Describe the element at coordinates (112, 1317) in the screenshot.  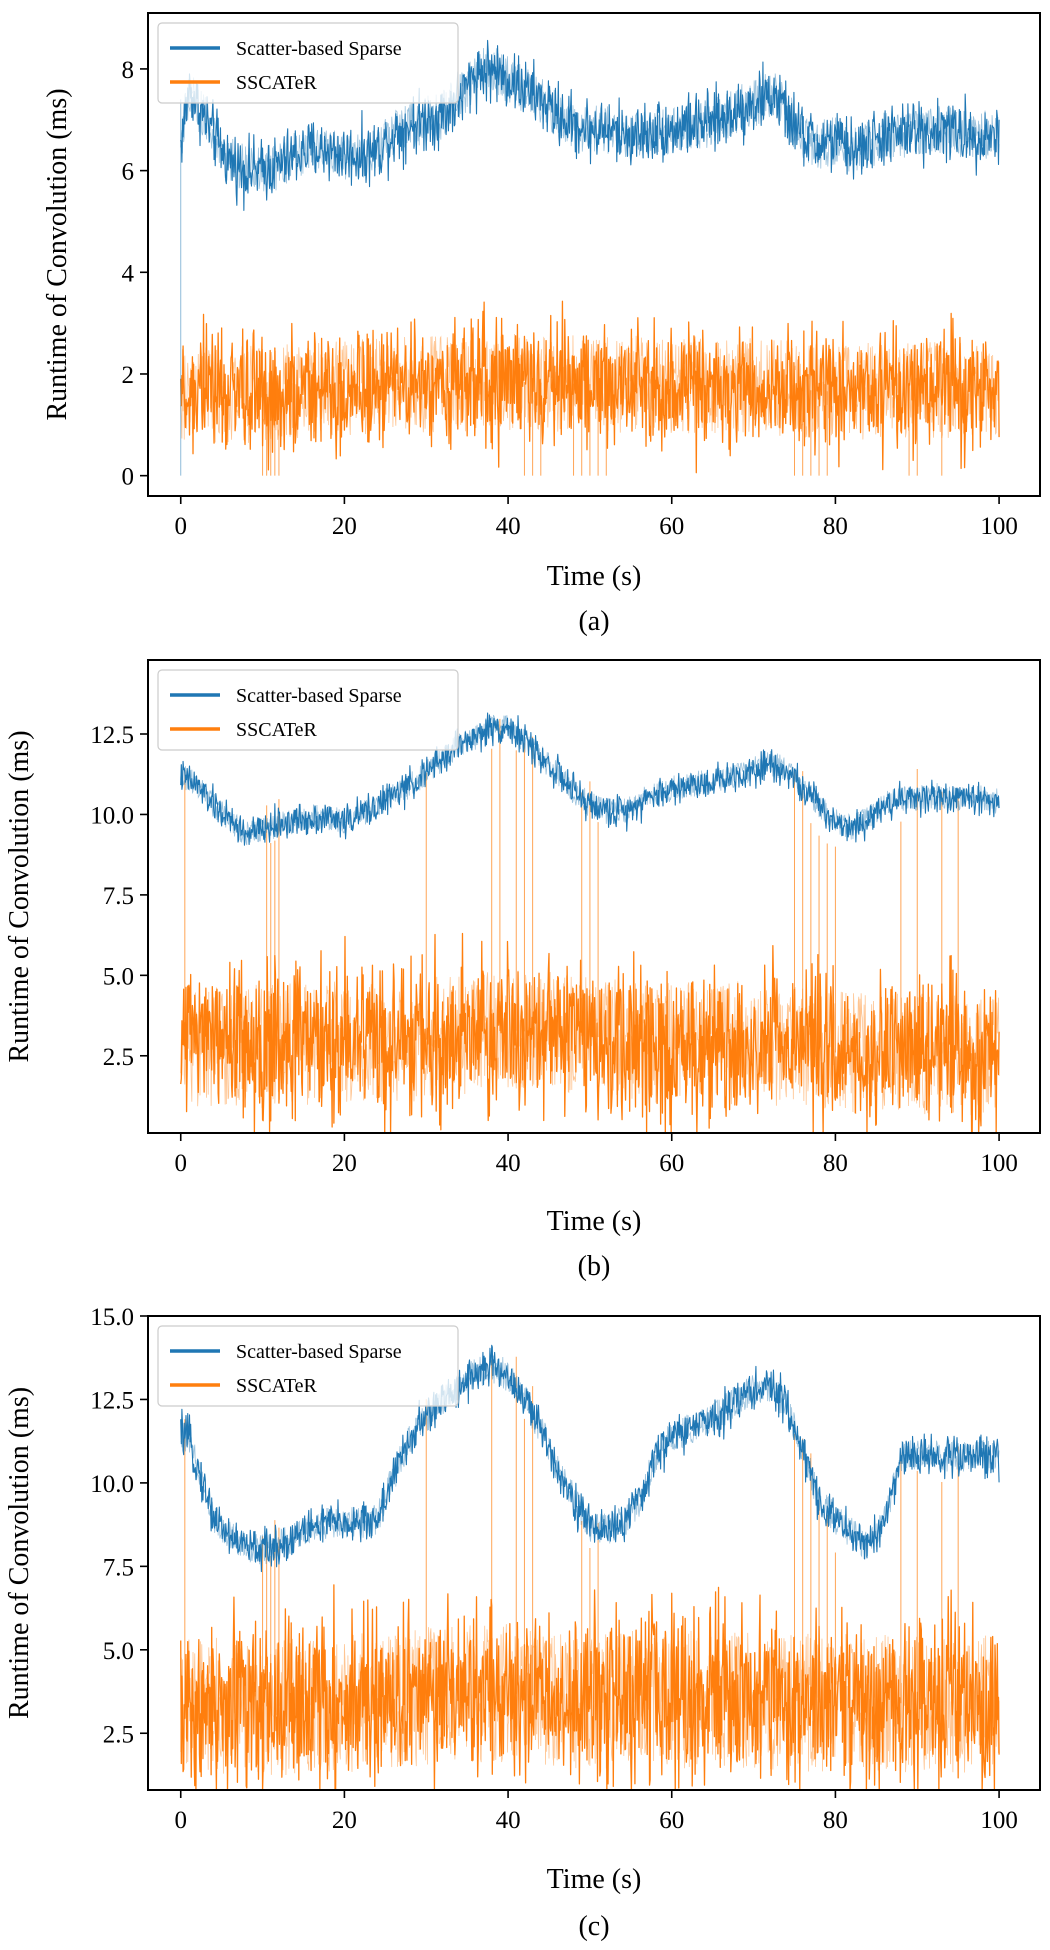
I see `y-tick-label: 15.0` at that location.